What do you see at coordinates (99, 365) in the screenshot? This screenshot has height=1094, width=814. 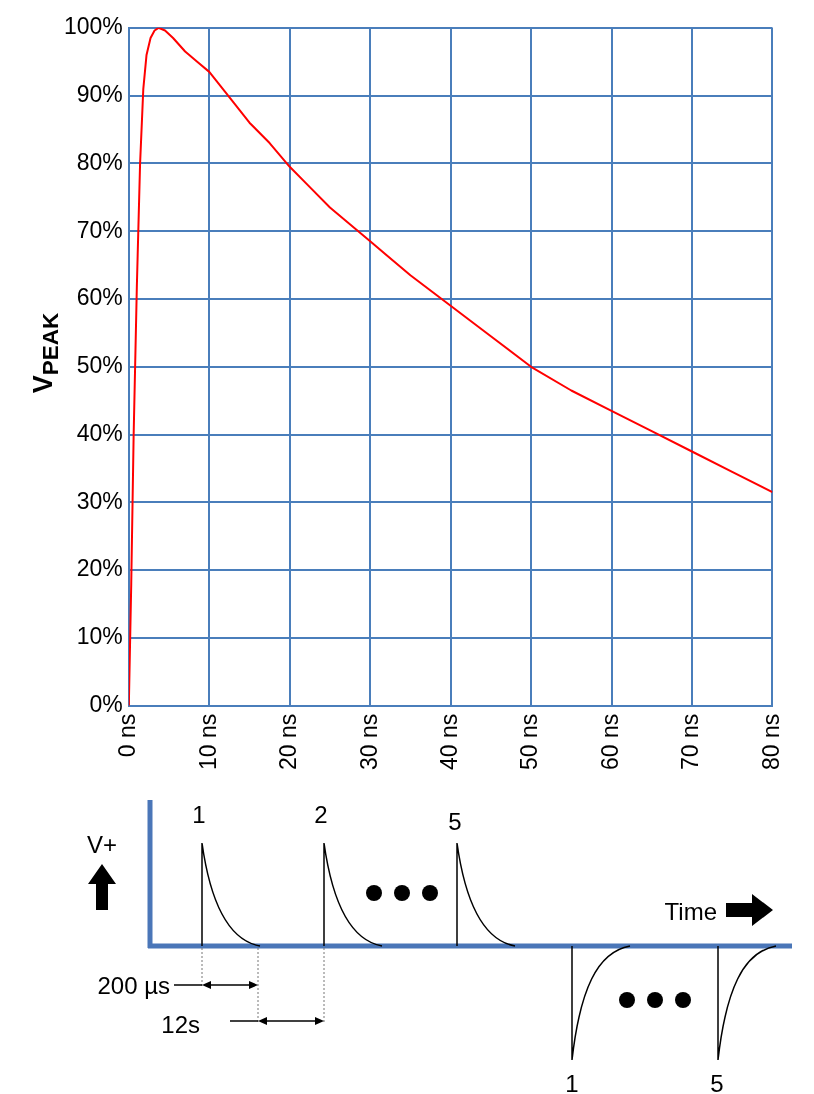 I see `y-tick-label: 50%` at bounding box center [99, 365].